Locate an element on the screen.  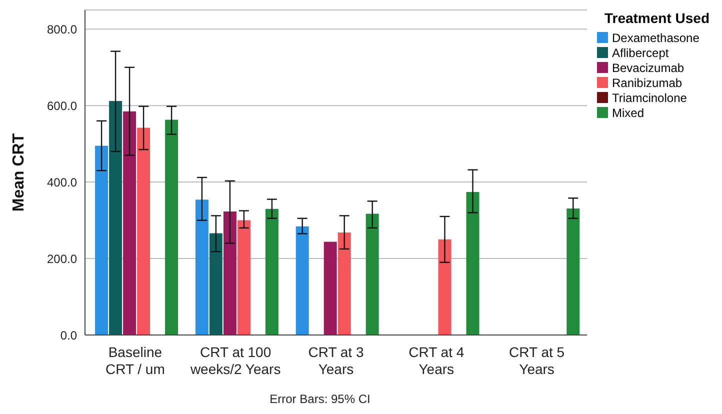
legend-label: Aflibercept is located at coordinates (640, 52).